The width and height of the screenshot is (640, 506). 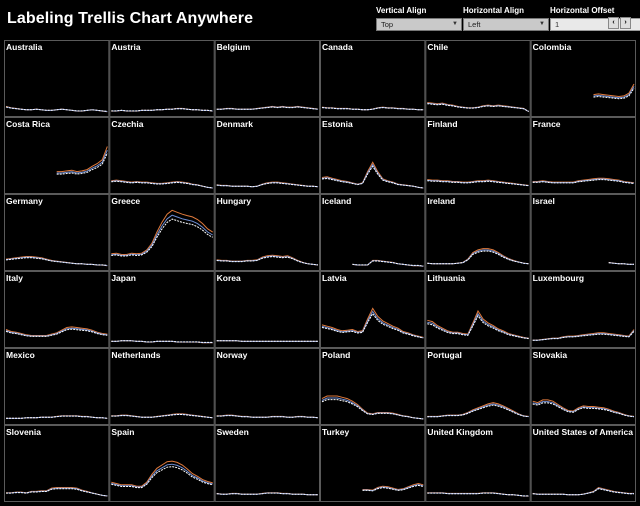 I want to click on panel-label: Lithuania, so click(x=446, y=278).